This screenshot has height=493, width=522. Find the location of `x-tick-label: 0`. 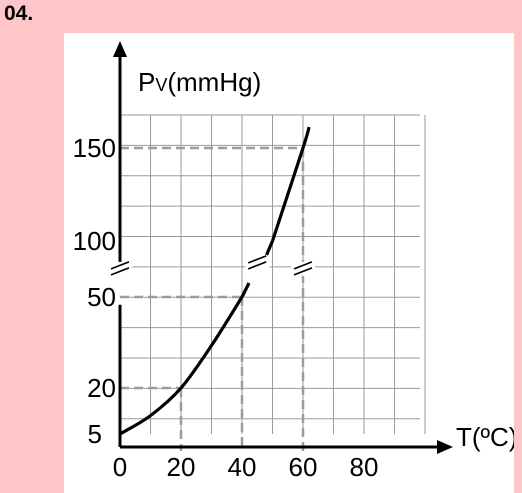

x-tick-label: 0 is located at coordinates (120, 467).